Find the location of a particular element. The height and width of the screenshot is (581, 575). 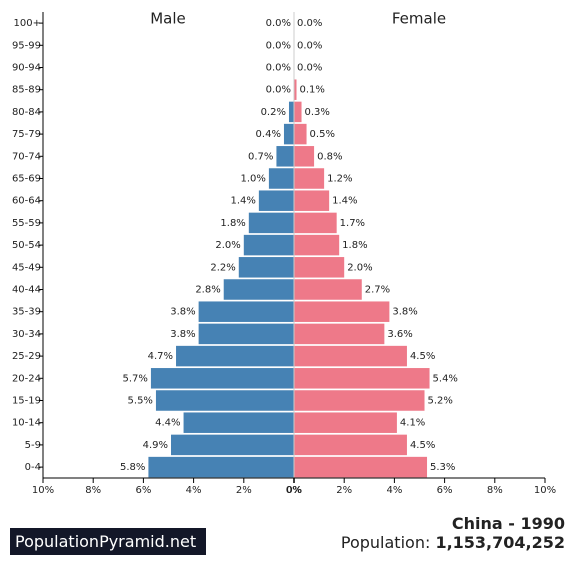

male-value-label-75-79: 0.4% is located at coordinates (268, 134).